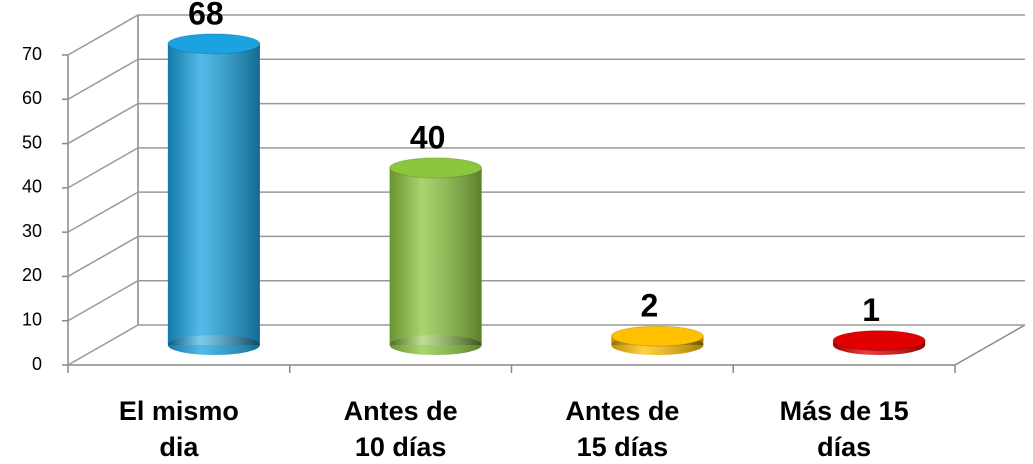 Image resolution: width=1033 pixels, height=464 pixels. Describe the element at coordinates (649, 306) in the screenshot. I see `data-label: 2` at that location.